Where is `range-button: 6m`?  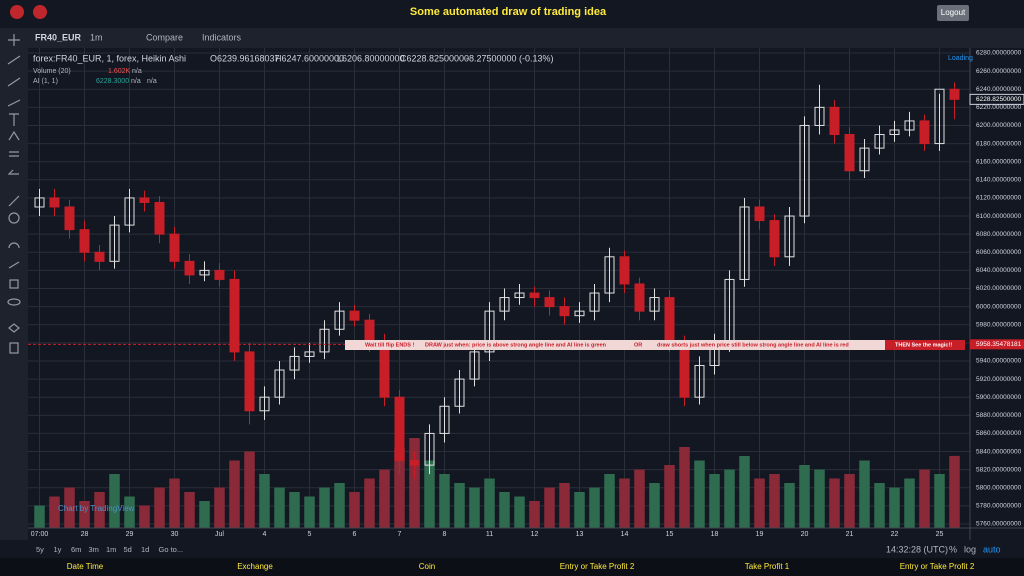 range-button: 6m is located at coordinates (76, 549).